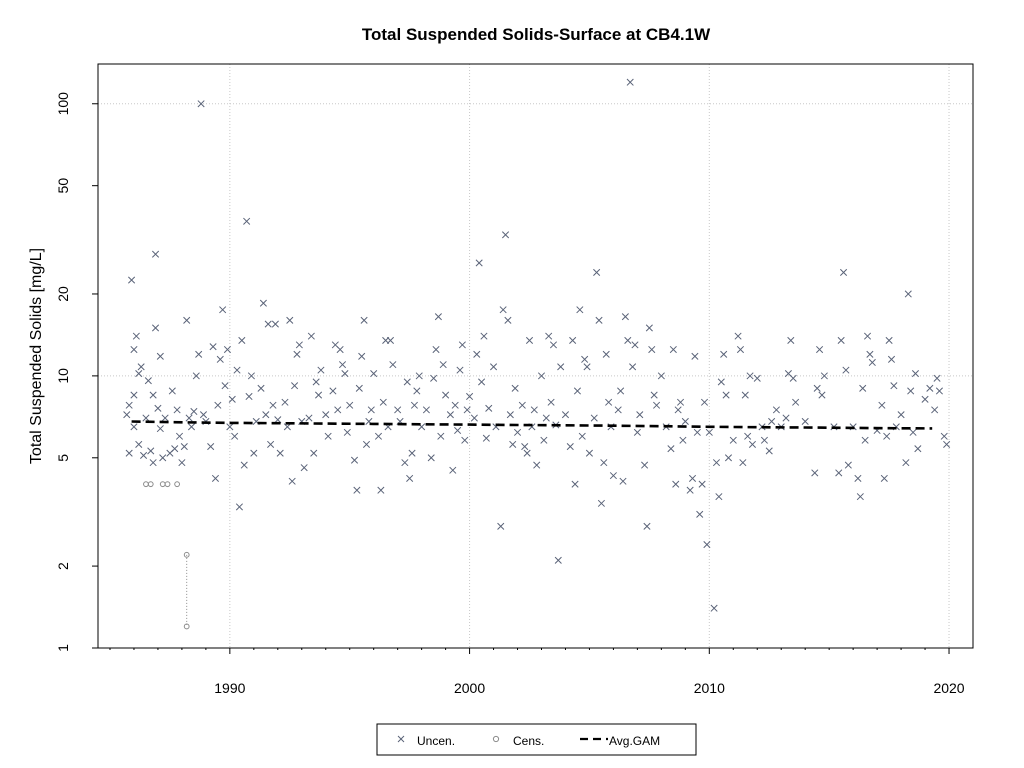 The image size is (1024, 768). Describe the element at coordinates (709, 688) in the screenshot. I see `x-tick-label-2010: 2010` at that location.